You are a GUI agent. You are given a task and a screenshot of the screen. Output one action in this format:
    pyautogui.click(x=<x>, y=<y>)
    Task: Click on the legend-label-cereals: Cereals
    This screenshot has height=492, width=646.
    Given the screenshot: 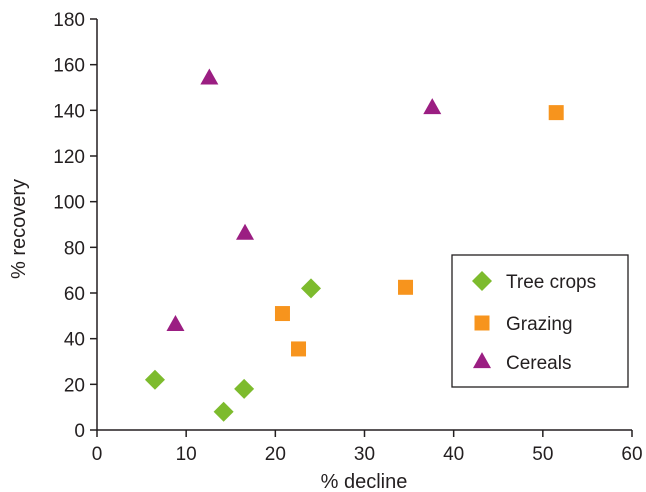 What is the action you would take?
    pyautogui.click(x=538, y=363)
    